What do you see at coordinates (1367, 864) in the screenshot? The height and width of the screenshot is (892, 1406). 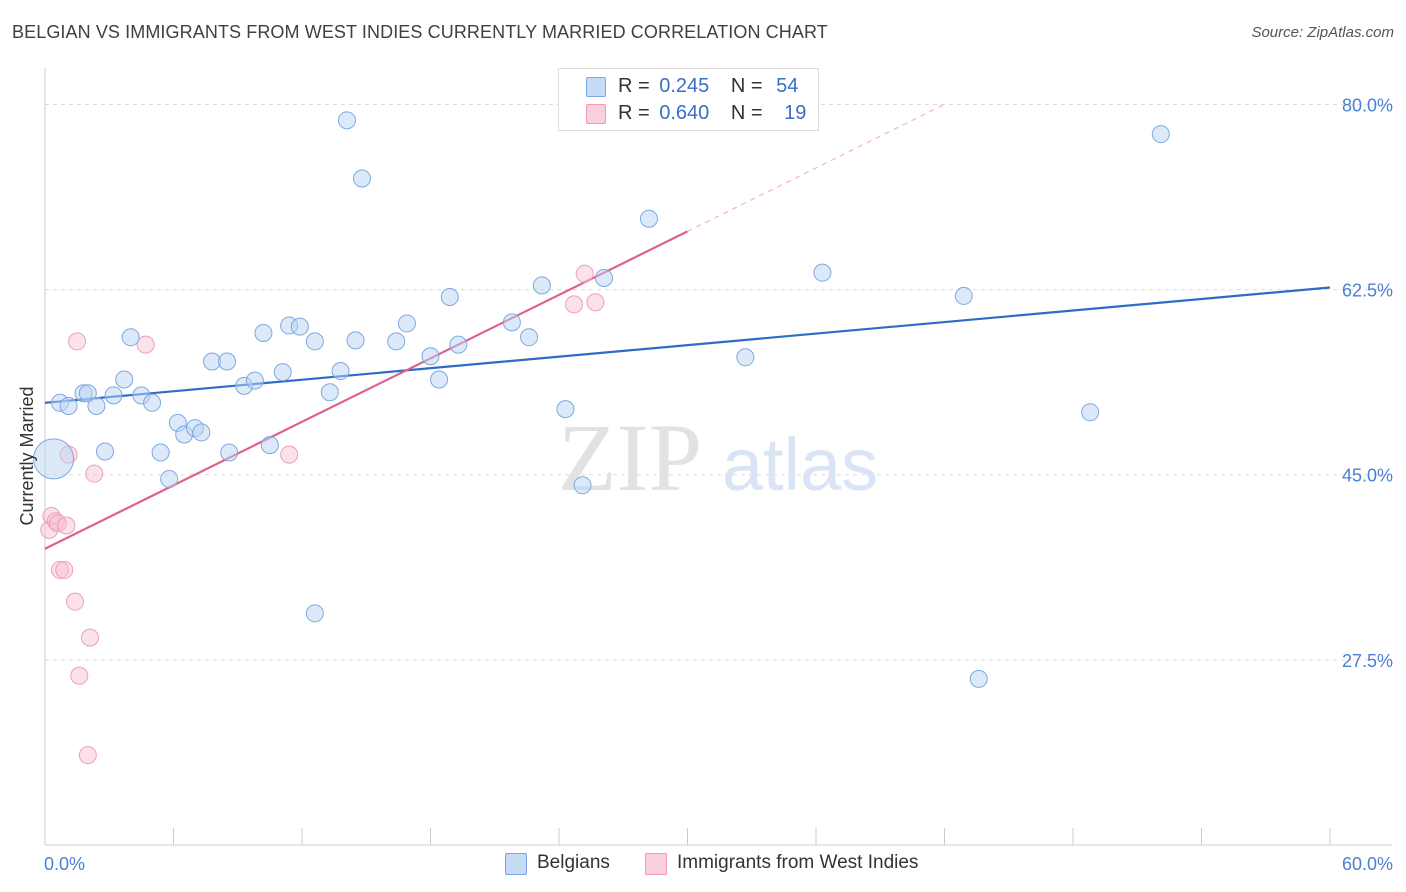 I see `x-tick-label-max: 60.0%` at bounding box center [1367, 864].